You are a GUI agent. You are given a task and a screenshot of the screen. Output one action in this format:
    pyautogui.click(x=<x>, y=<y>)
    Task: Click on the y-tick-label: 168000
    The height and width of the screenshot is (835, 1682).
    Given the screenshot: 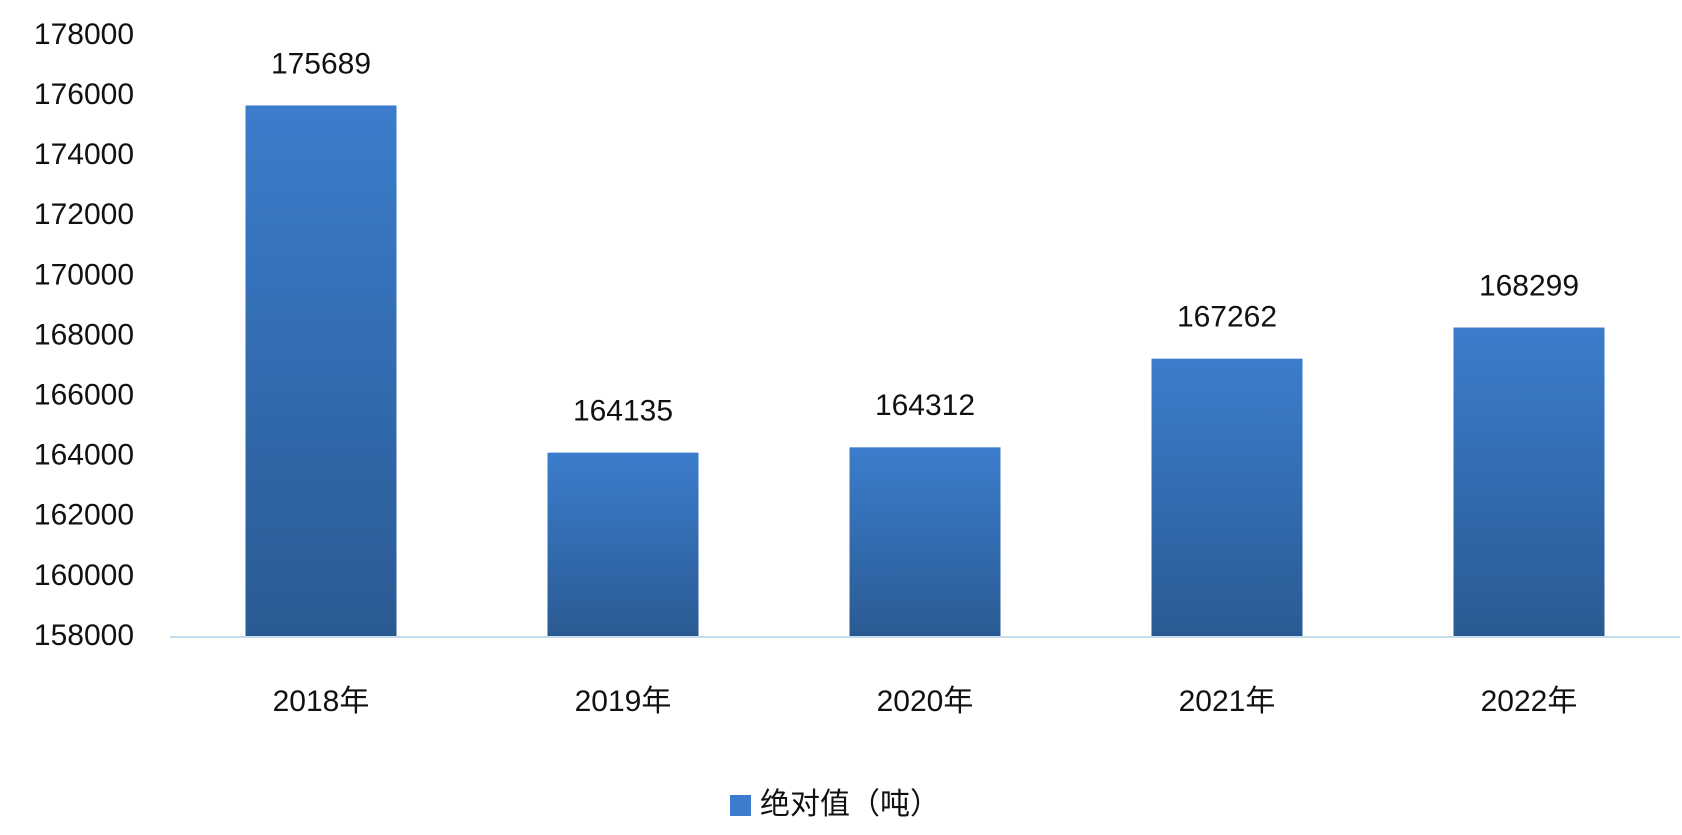 What is the action you would take?
    pyautogui.click(x=84, y=334)
    